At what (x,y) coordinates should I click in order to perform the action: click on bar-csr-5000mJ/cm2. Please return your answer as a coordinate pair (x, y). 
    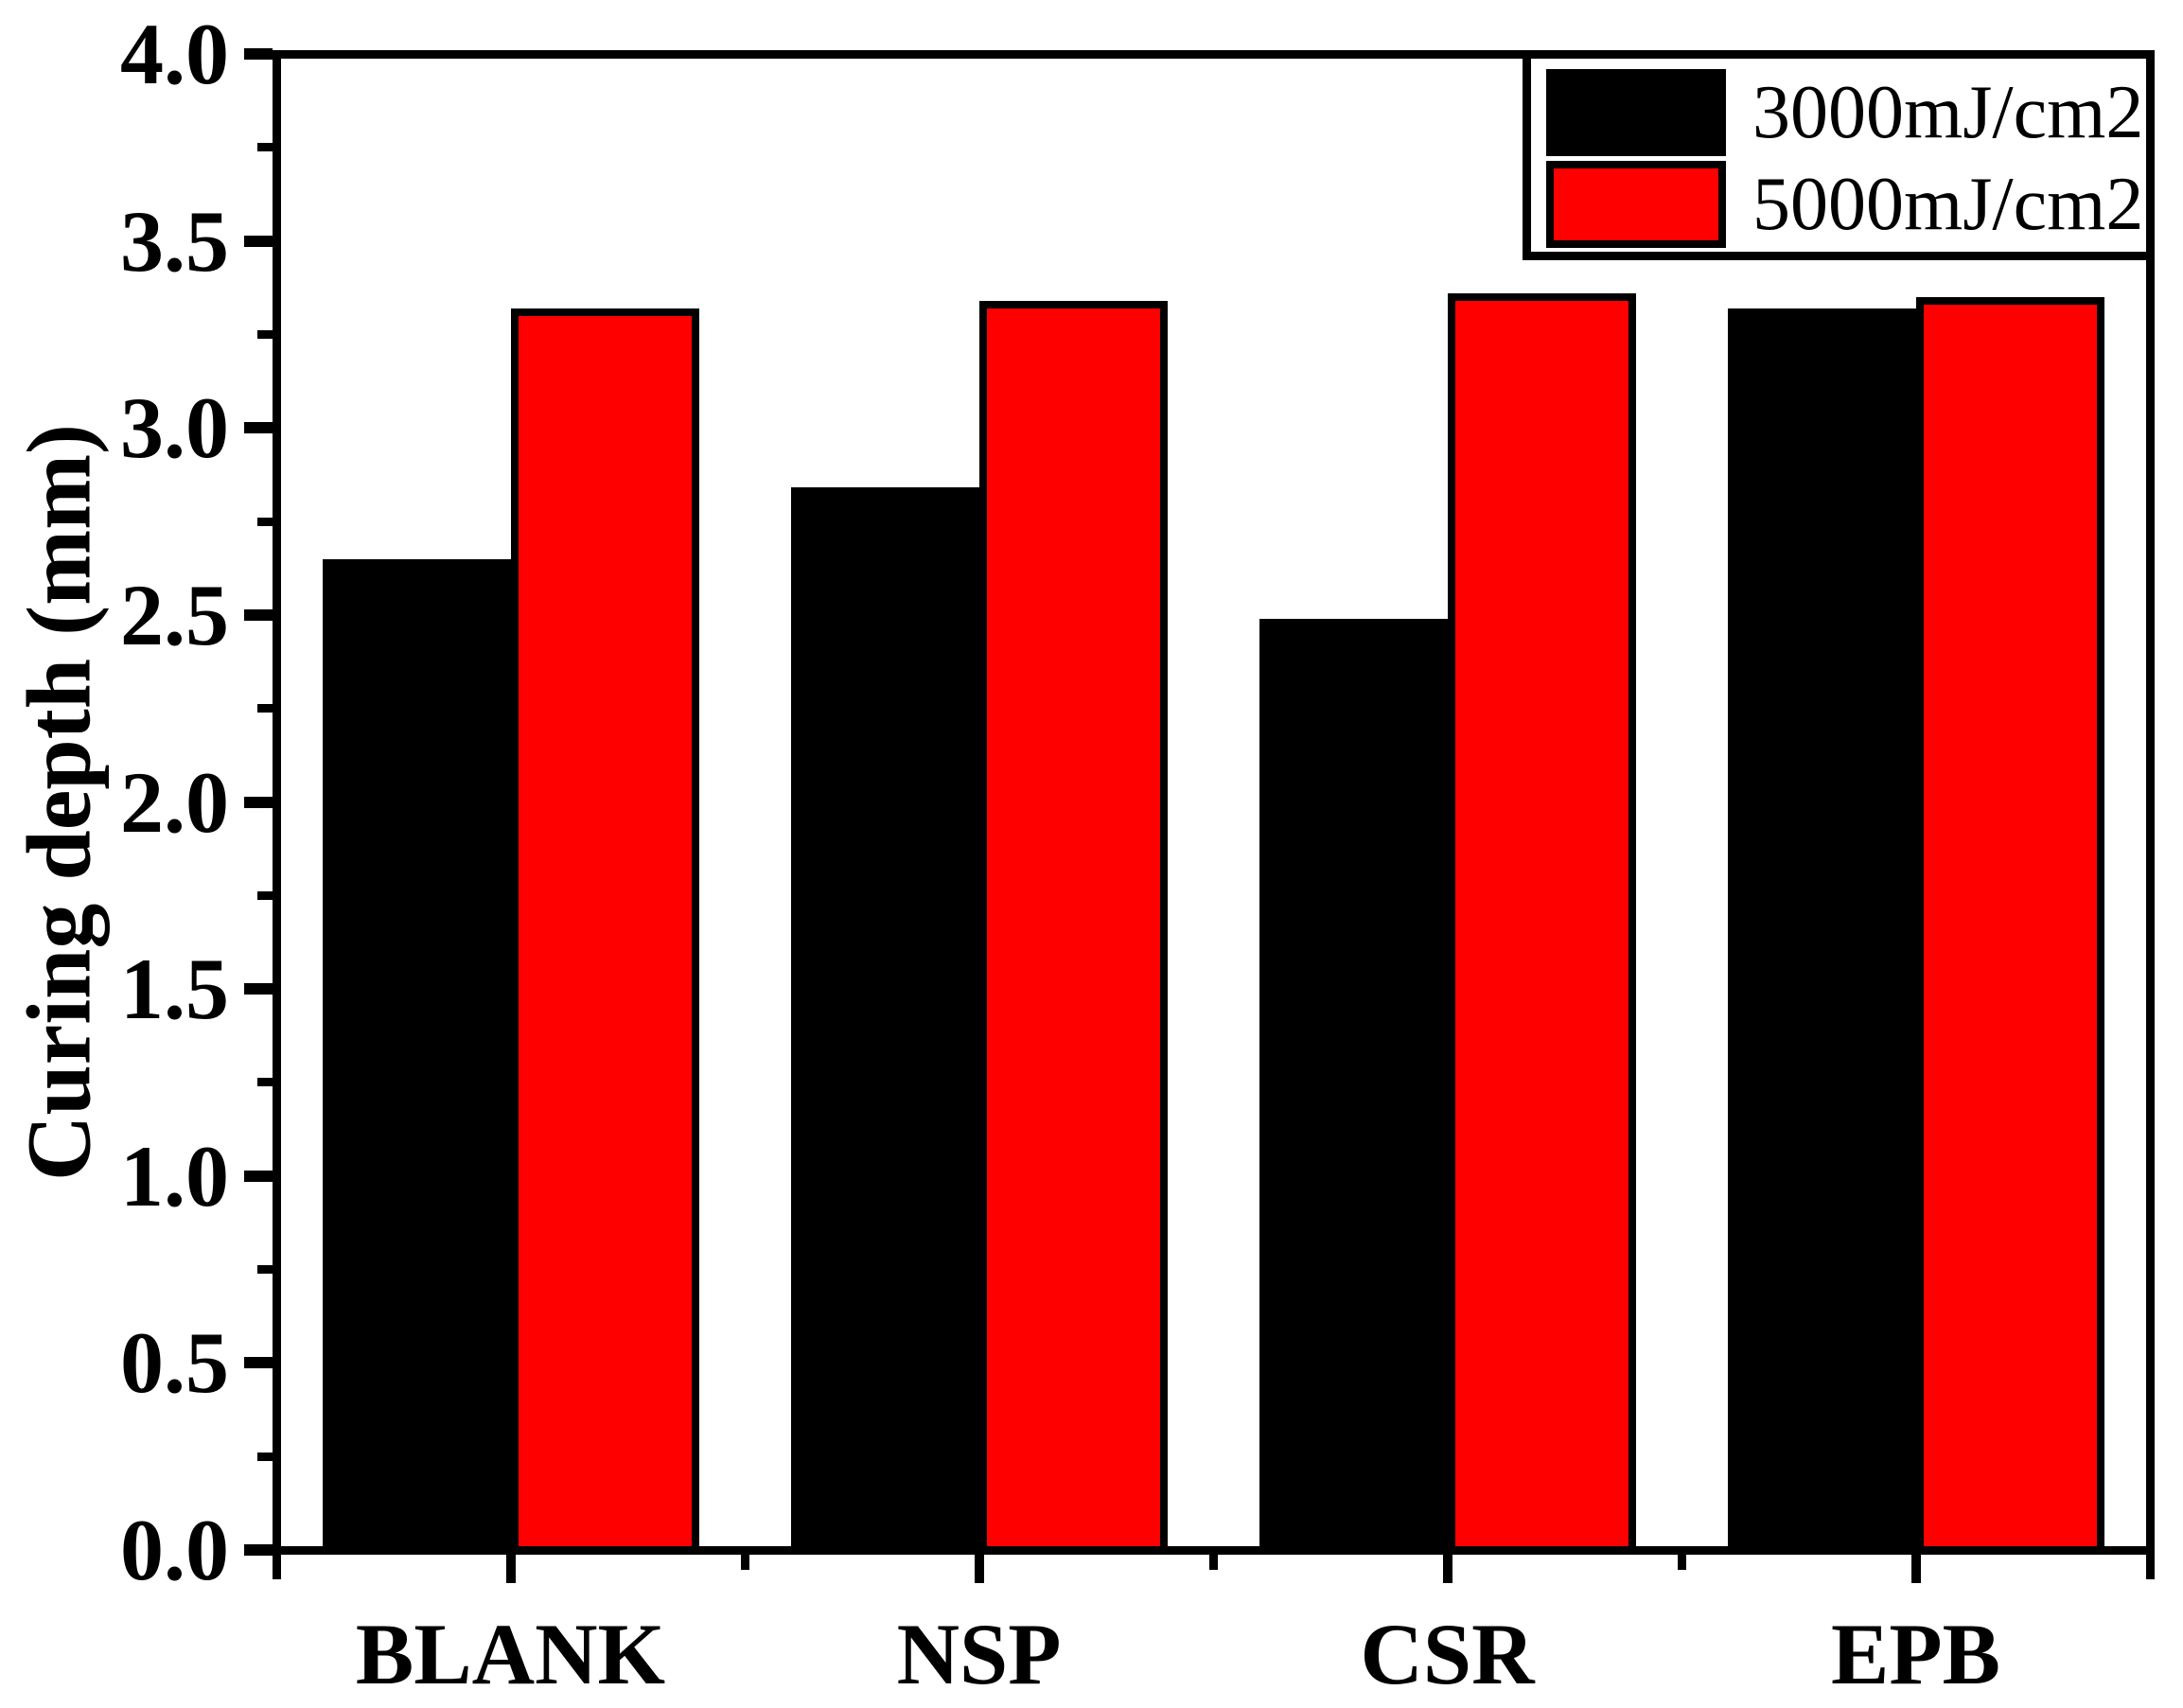
    Looking at the image, I should click on (1541, 923).